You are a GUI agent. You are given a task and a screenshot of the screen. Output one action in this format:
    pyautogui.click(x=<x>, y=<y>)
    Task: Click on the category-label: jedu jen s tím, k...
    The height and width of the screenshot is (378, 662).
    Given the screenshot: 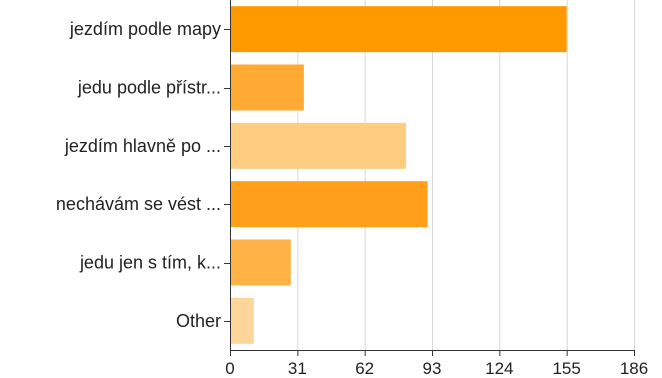 What is the action you would take?
    pyautogui.click(x=150, y=263)
    